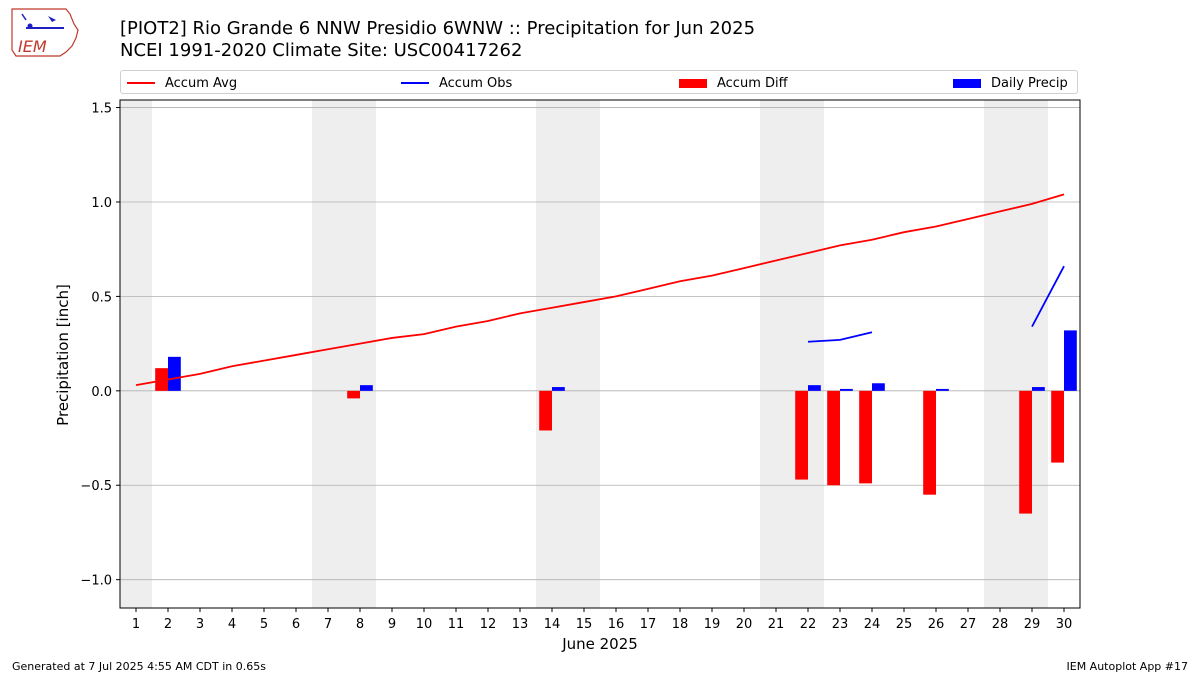 The image size is (1200, 675). Describe the element at coordinates (424, 624) in the screenshot. I see `x-tick-label: 10` at that location.